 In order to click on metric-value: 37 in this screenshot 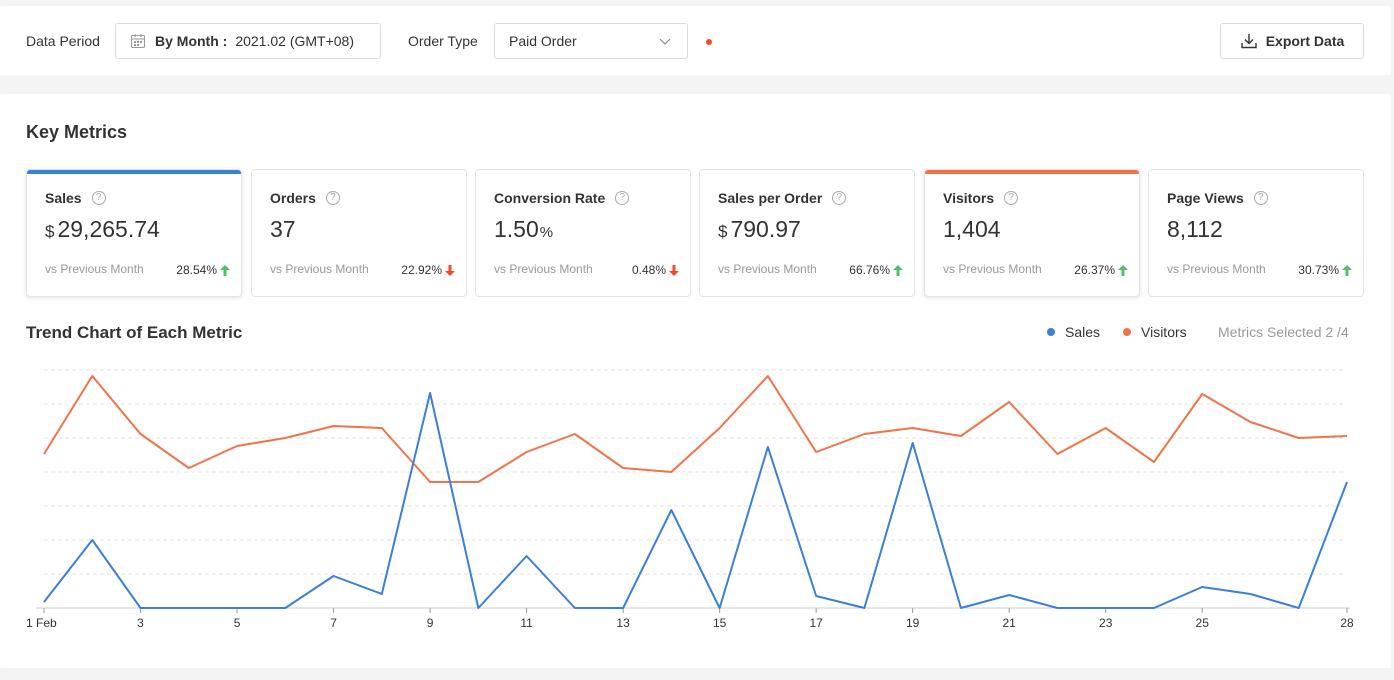, I will do `click(283, 229)`.